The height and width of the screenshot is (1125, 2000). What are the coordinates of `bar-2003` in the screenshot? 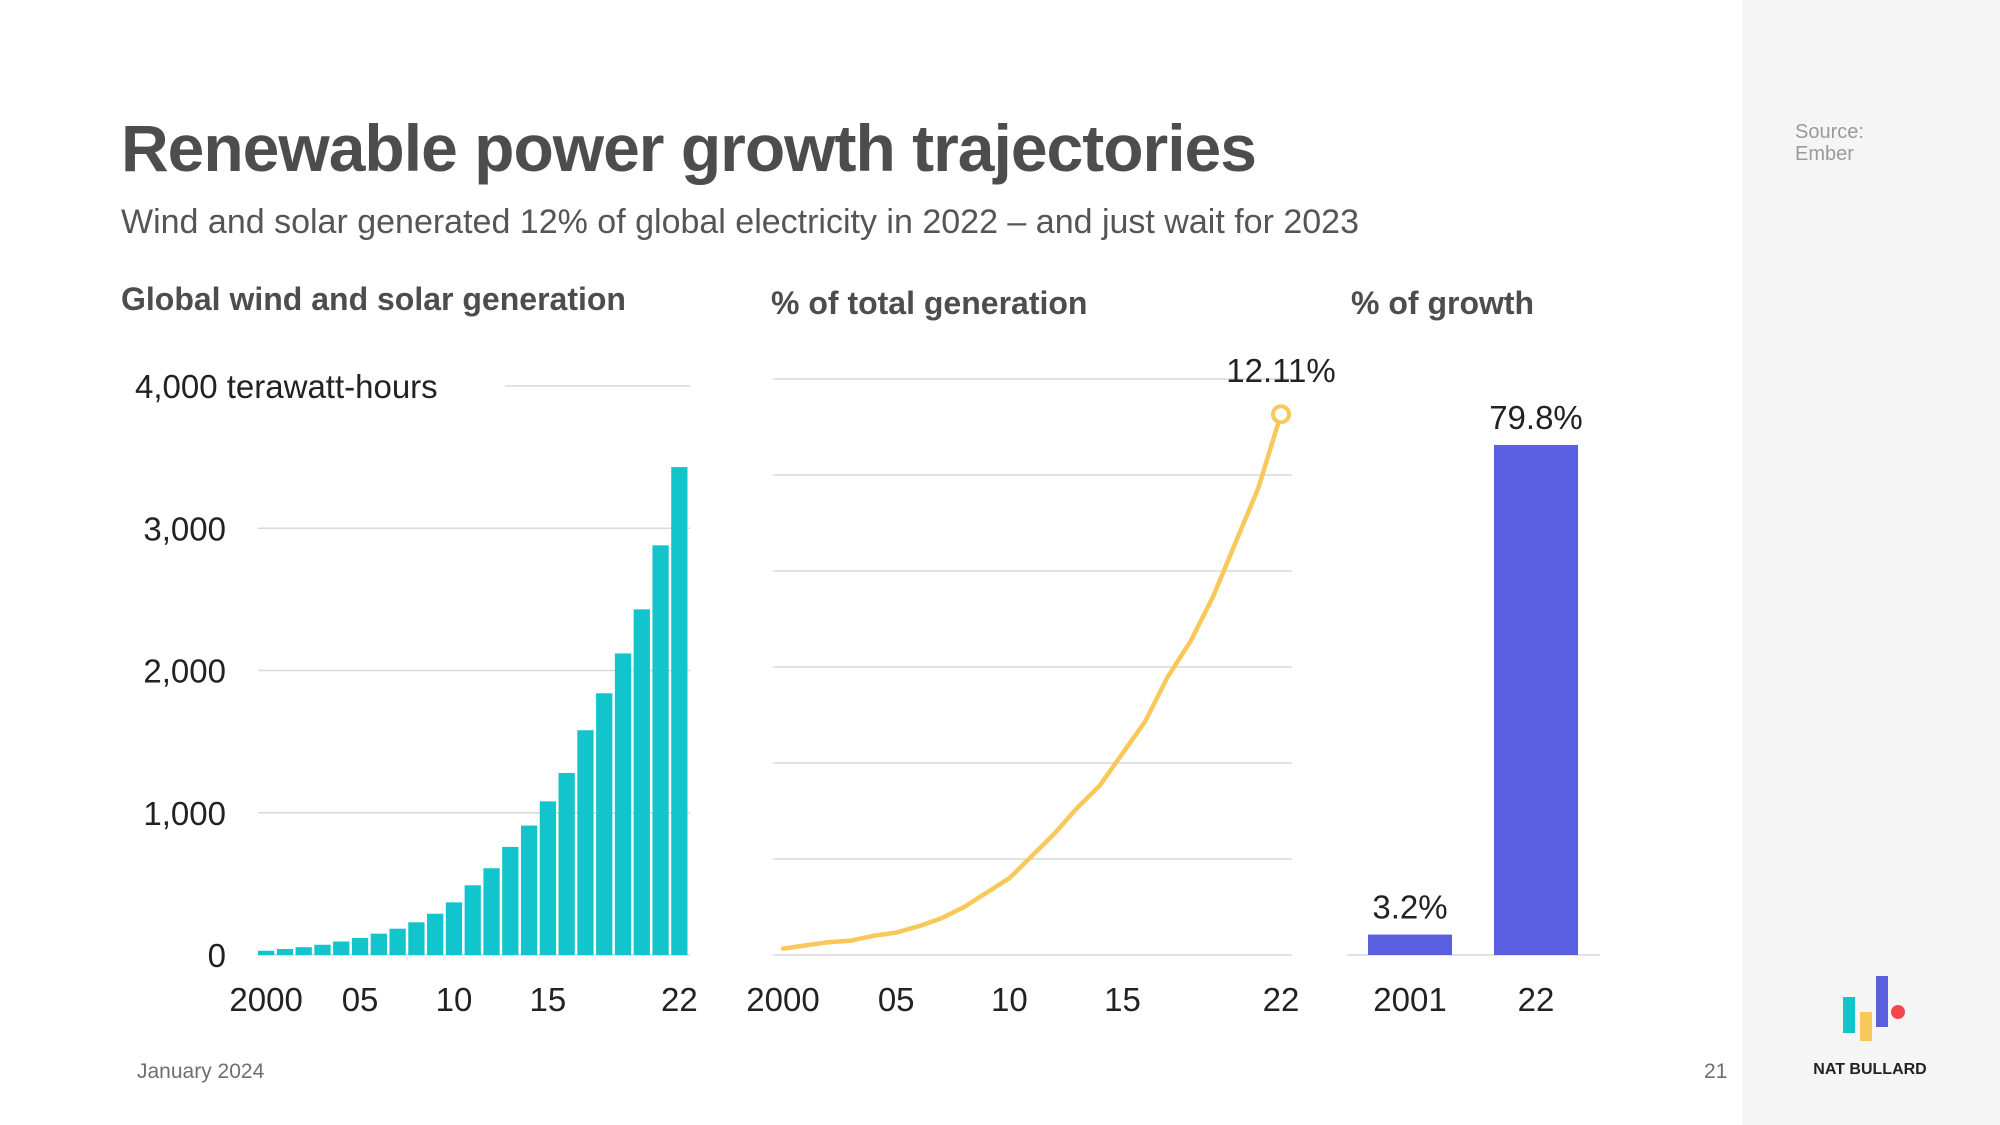 It's located at (322, 949).